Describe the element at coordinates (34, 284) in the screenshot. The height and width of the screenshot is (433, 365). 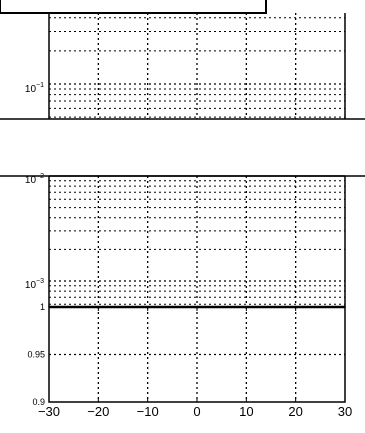
I see `middle-y-tick-label: 10⁻³` at that location.